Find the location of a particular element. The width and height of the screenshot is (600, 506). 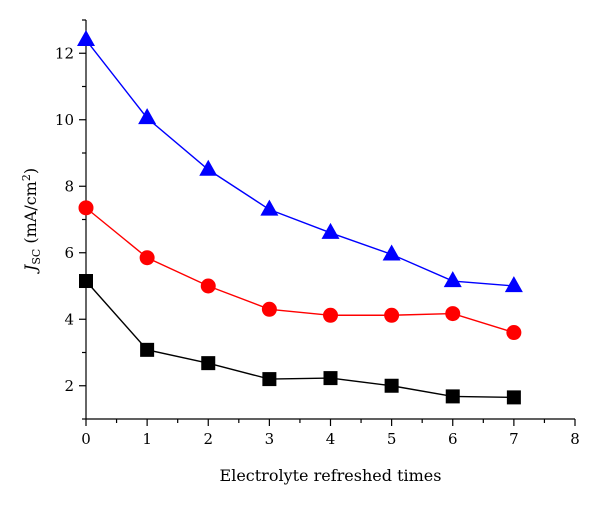

x-tick-label-3: 3 is located at coordinates (270, 439).